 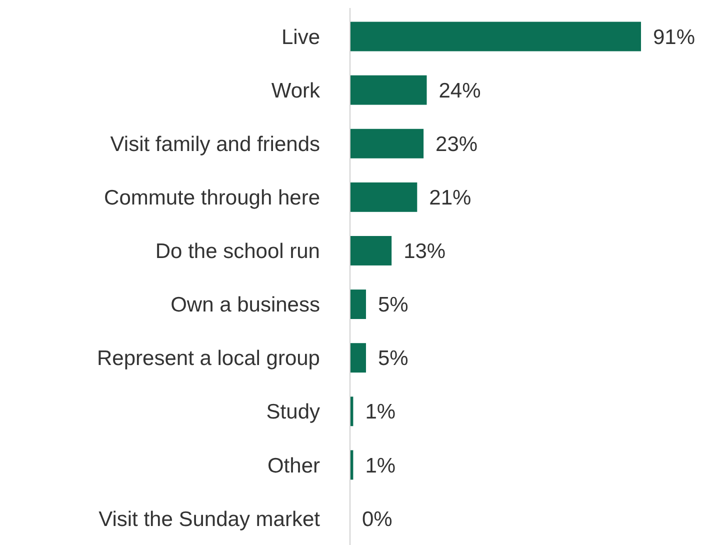 I want to click on y-tick-label: Represent a local group, so click(x=208, y=358).